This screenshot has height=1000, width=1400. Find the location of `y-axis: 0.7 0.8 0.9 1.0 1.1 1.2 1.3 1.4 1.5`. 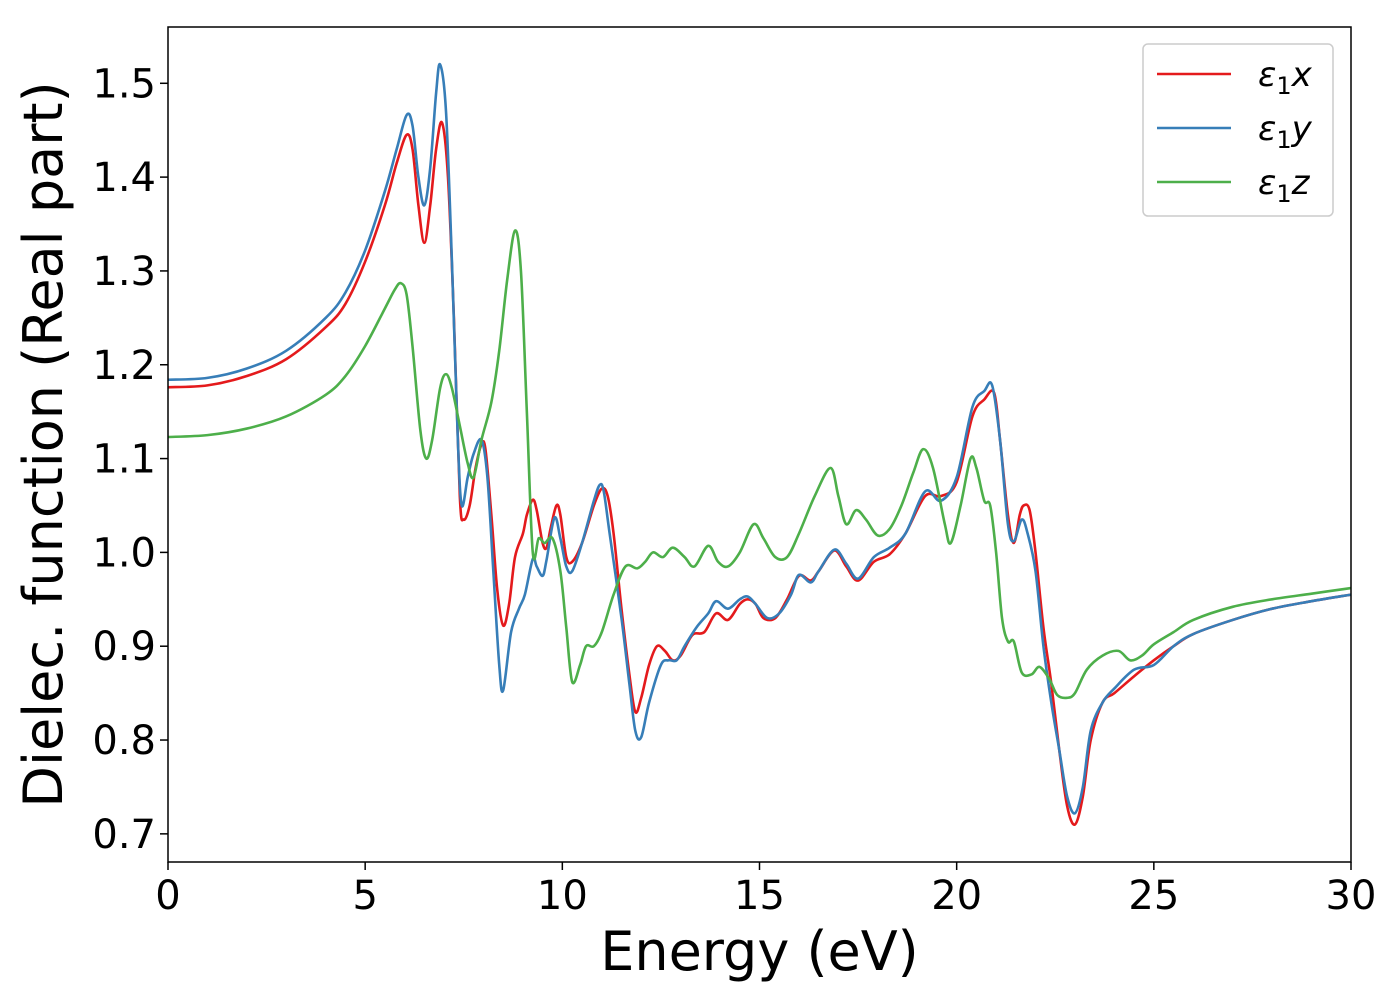

y-axis: 0.7 0.8 0.9 1.0 1.1 1.2 1.3 1.4 1.5 is located at coordinates (130, 459).